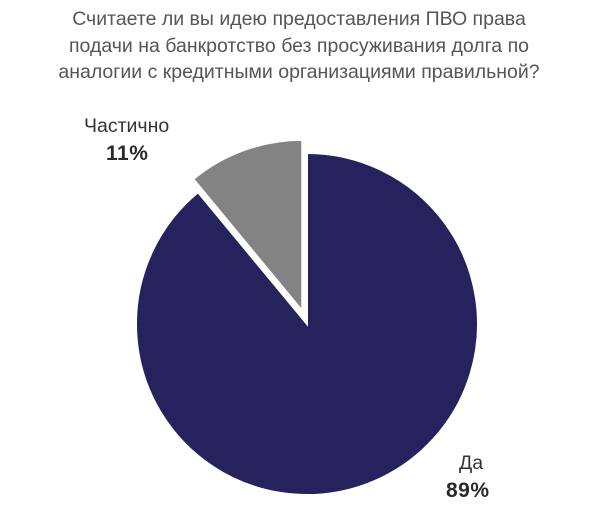 The width and height of the screenshot is (598, 520). I want to click on pie-slice-chastichno, so click(247, 226).